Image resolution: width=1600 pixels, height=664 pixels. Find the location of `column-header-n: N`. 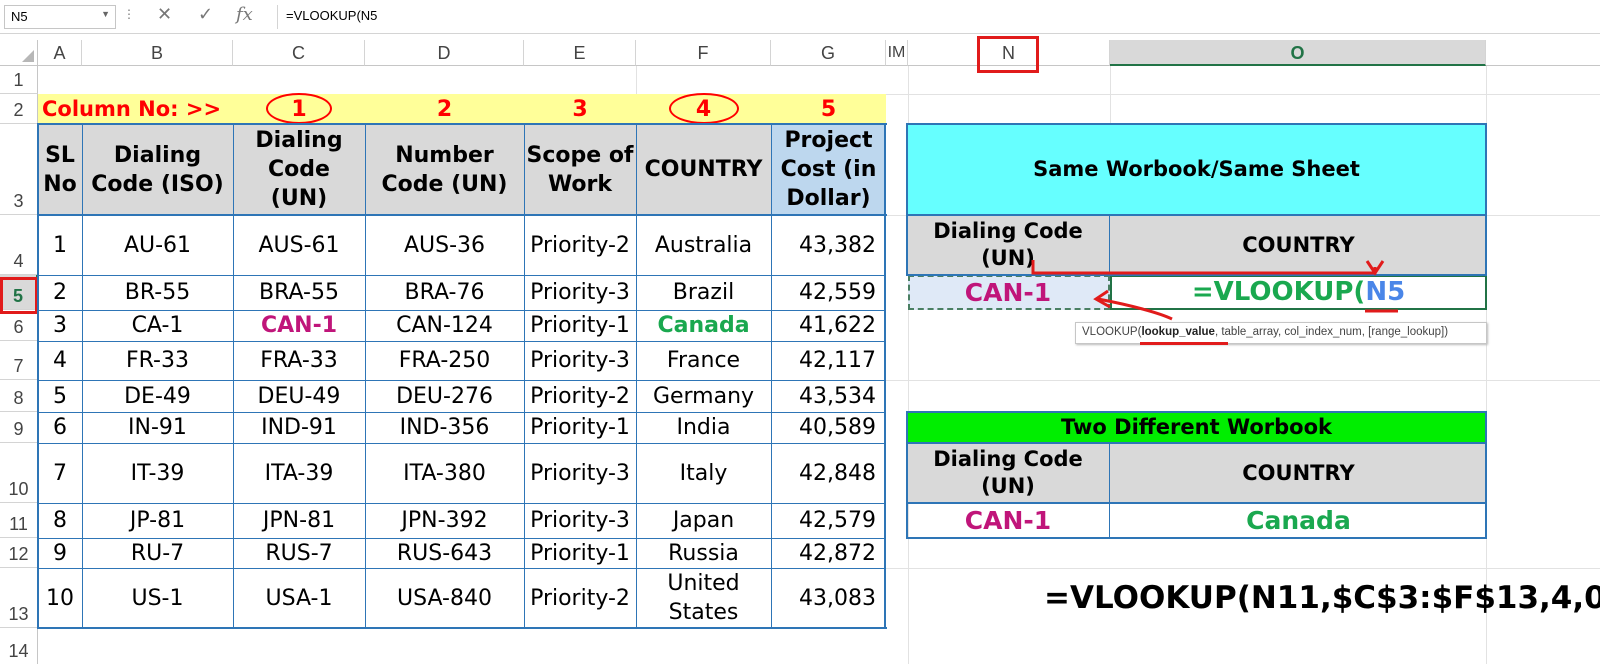

column-header-n: N is located at coordinates (1009, 53).